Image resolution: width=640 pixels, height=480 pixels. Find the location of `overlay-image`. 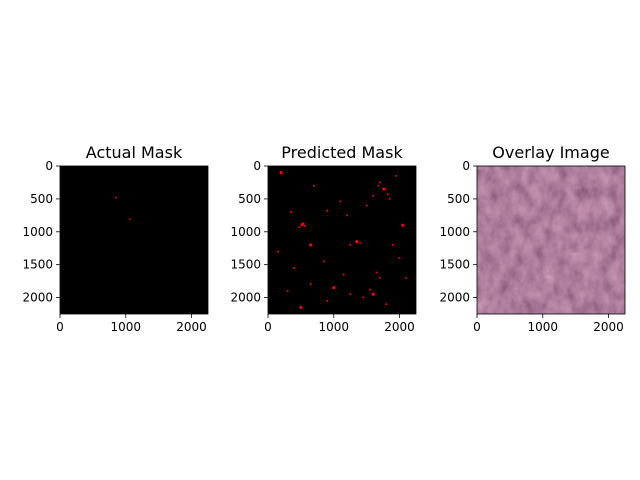

overlay-image is located at coordinates (551, 240).